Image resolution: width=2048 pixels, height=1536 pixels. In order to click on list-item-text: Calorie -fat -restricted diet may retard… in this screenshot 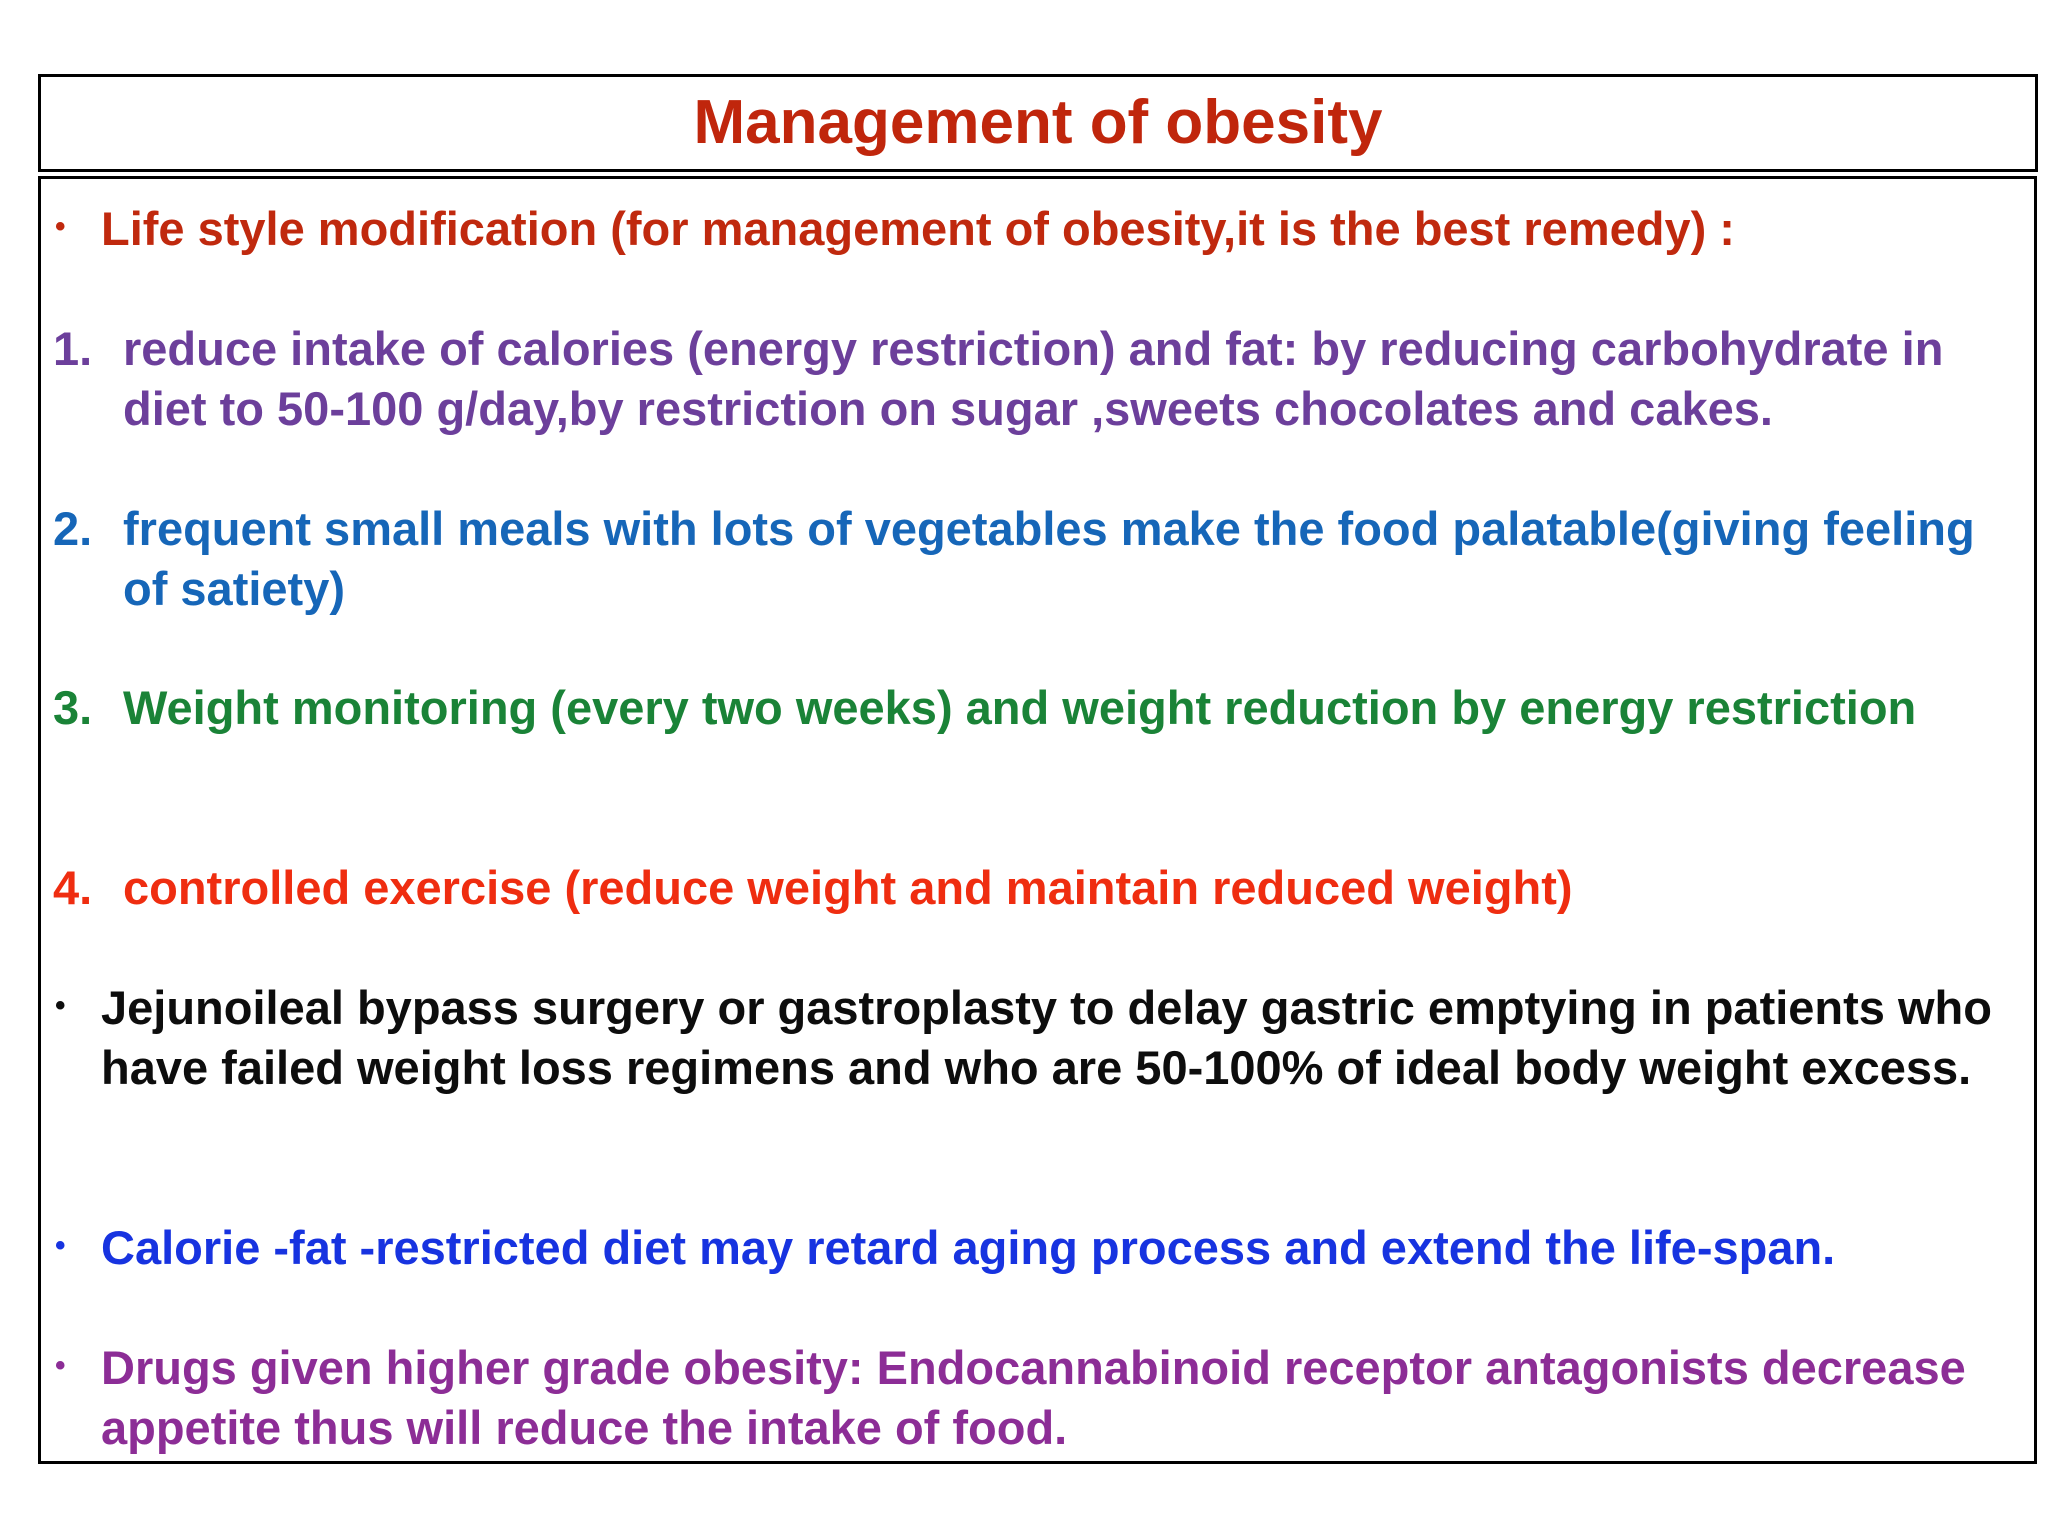, I will do `click(968, 1247)`.